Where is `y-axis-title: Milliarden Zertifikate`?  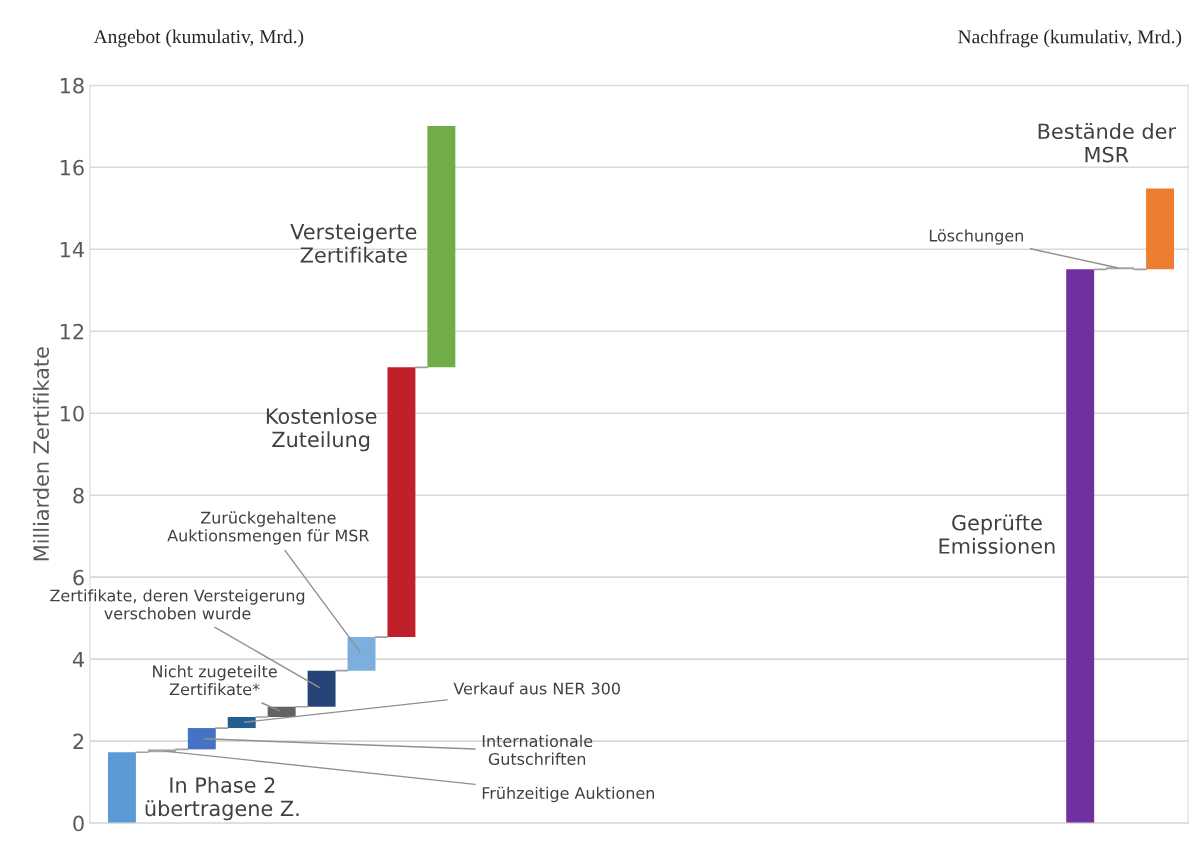
y-axis-title: Milliarden Zertifikate is located at coordinates (41, 454).